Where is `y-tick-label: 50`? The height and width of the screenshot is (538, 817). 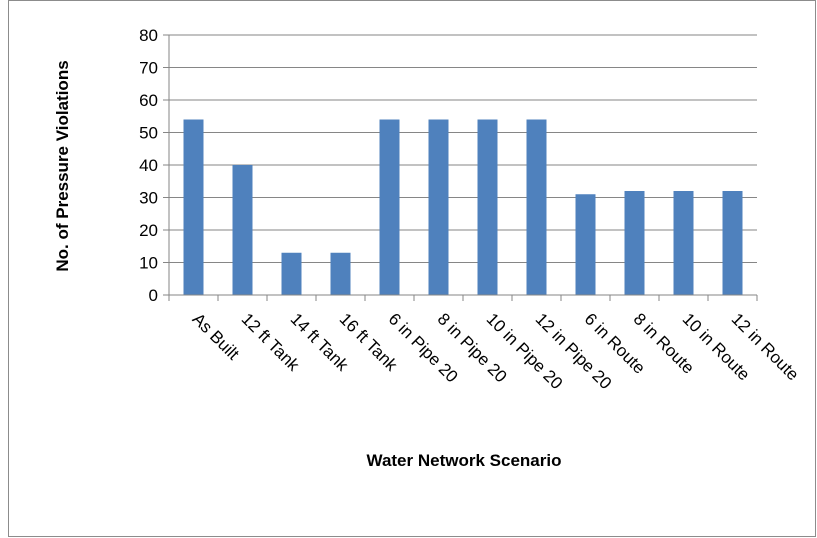 y-tick-label: 50 is located at coordinates (148, 133).